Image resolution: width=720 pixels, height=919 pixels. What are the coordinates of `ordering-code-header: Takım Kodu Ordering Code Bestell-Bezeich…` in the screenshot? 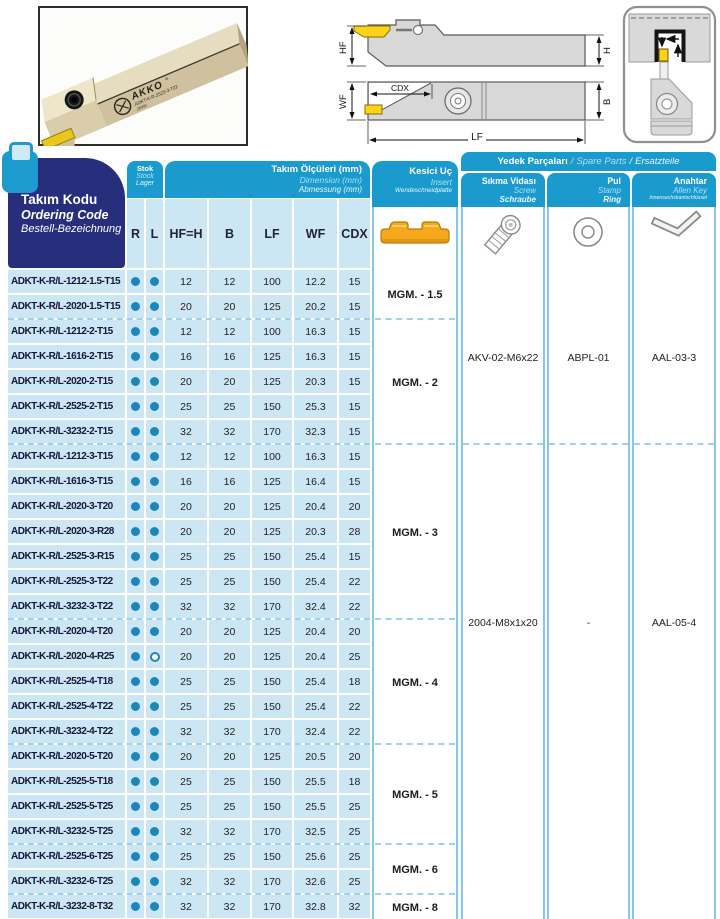 It's located at (66, 213).